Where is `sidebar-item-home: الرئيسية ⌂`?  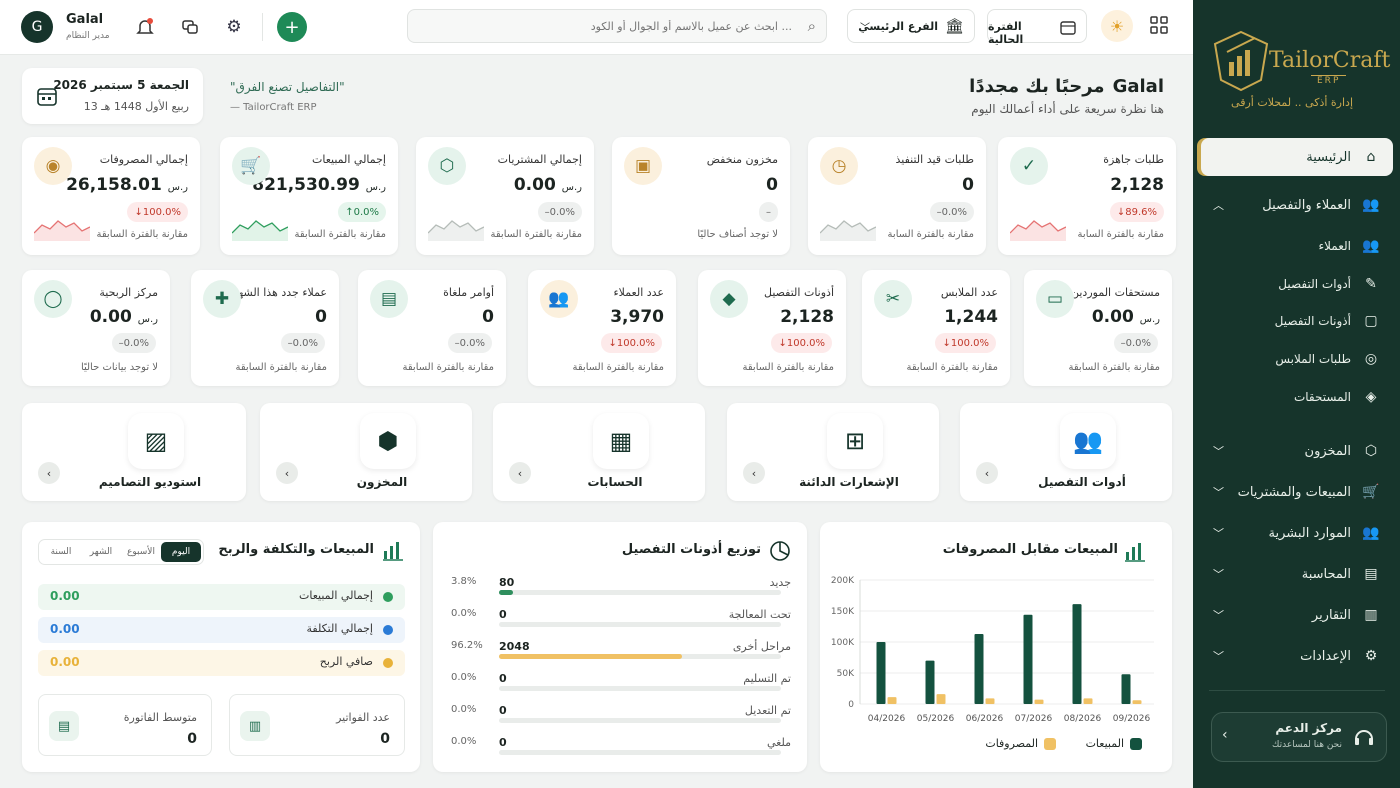 sidebar-item-home: الرئيسية ⌂ is located at coordinates (1297, 157).